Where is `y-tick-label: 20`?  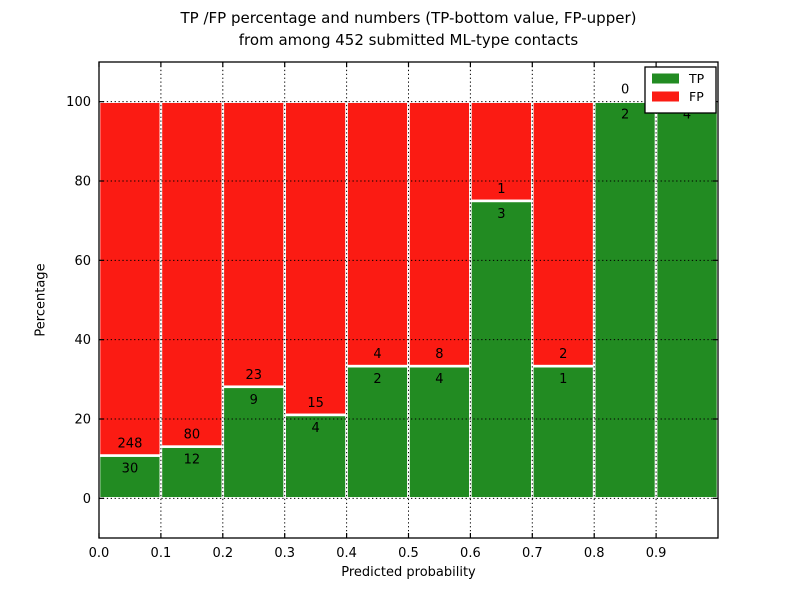 y-tick-label: 20 is located at coordinates (82, 420).